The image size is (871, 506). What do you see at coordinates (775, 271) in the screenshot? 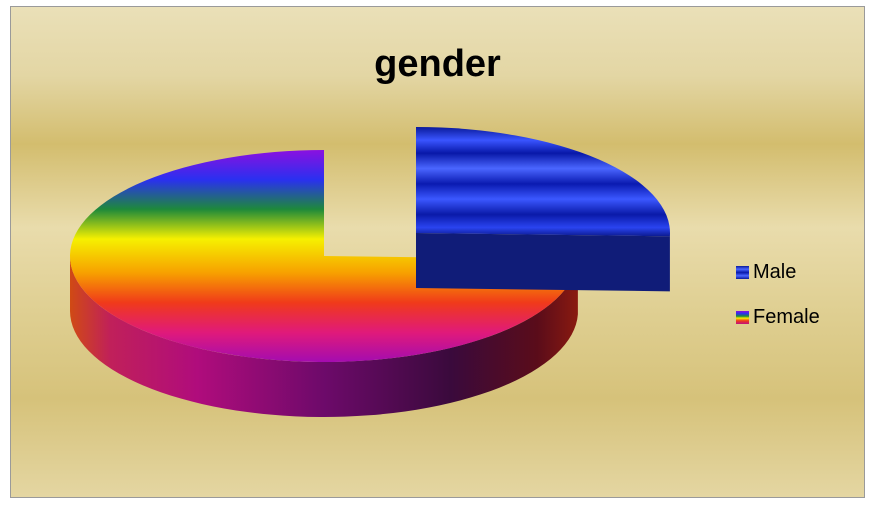
I see `legend-label: Male` at bounding box center [775, 271].